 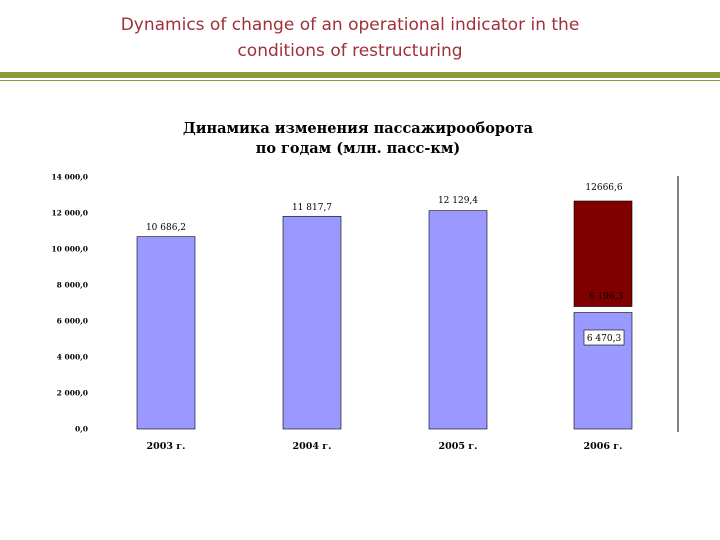 What do you see at coordinates (69, 177) in the screenshot?
I see `y-tick-label: 14 000,0` at bounding box center [69, 177].